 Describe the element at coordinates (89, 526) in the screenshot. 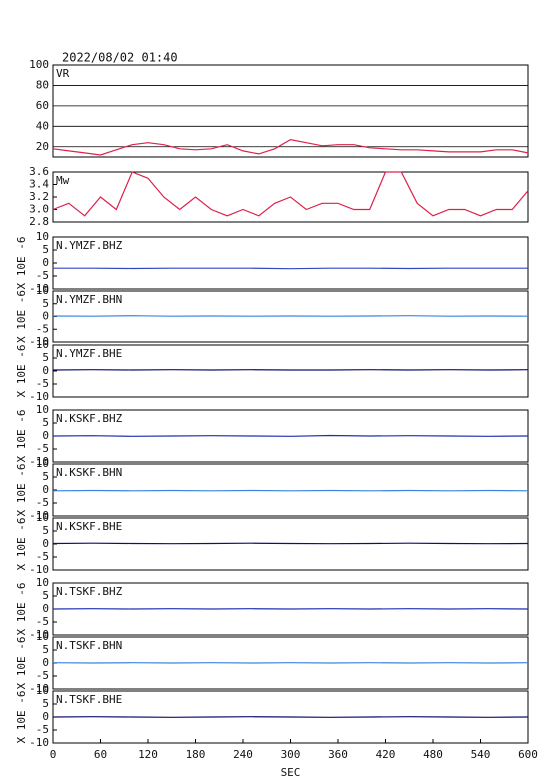

I see `series-label: N.KSKF.BHE` at that location.